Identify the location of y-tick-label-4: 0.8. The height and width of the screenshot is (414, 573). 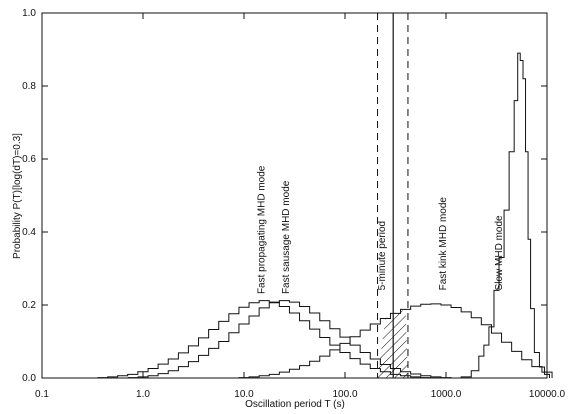
(29, 86).